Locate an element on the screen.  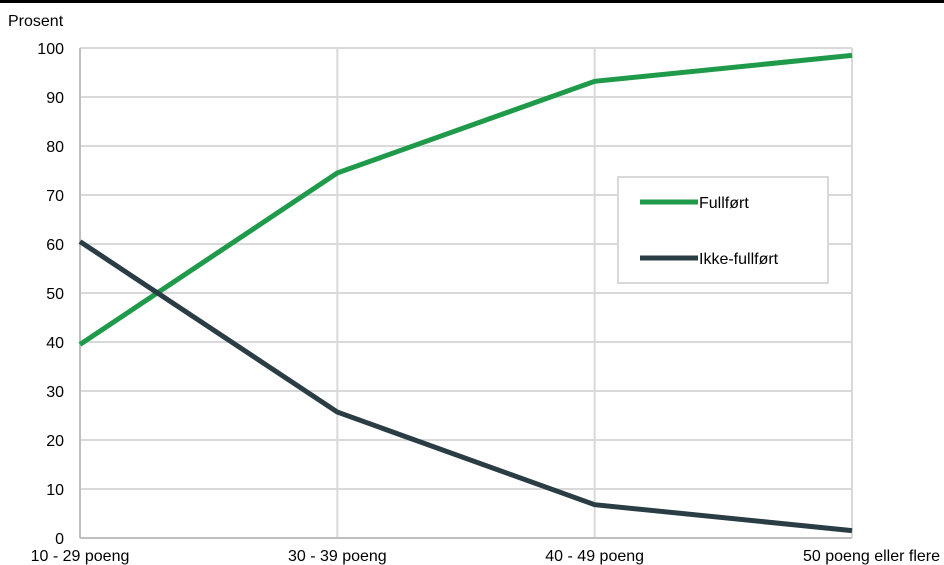
y-tick-label: 90 is located at coordinates (55, 98).